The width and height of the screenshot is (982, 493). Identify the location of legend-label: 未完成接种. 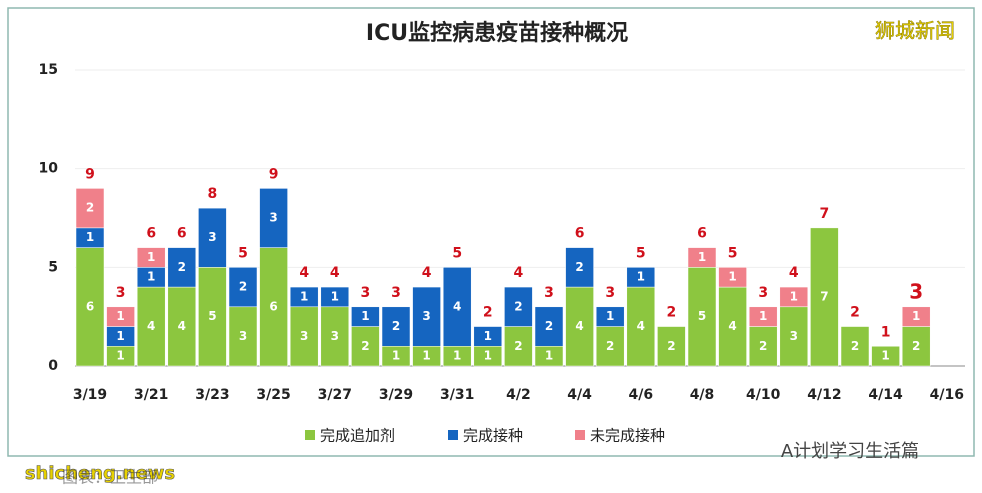
(627, 436).